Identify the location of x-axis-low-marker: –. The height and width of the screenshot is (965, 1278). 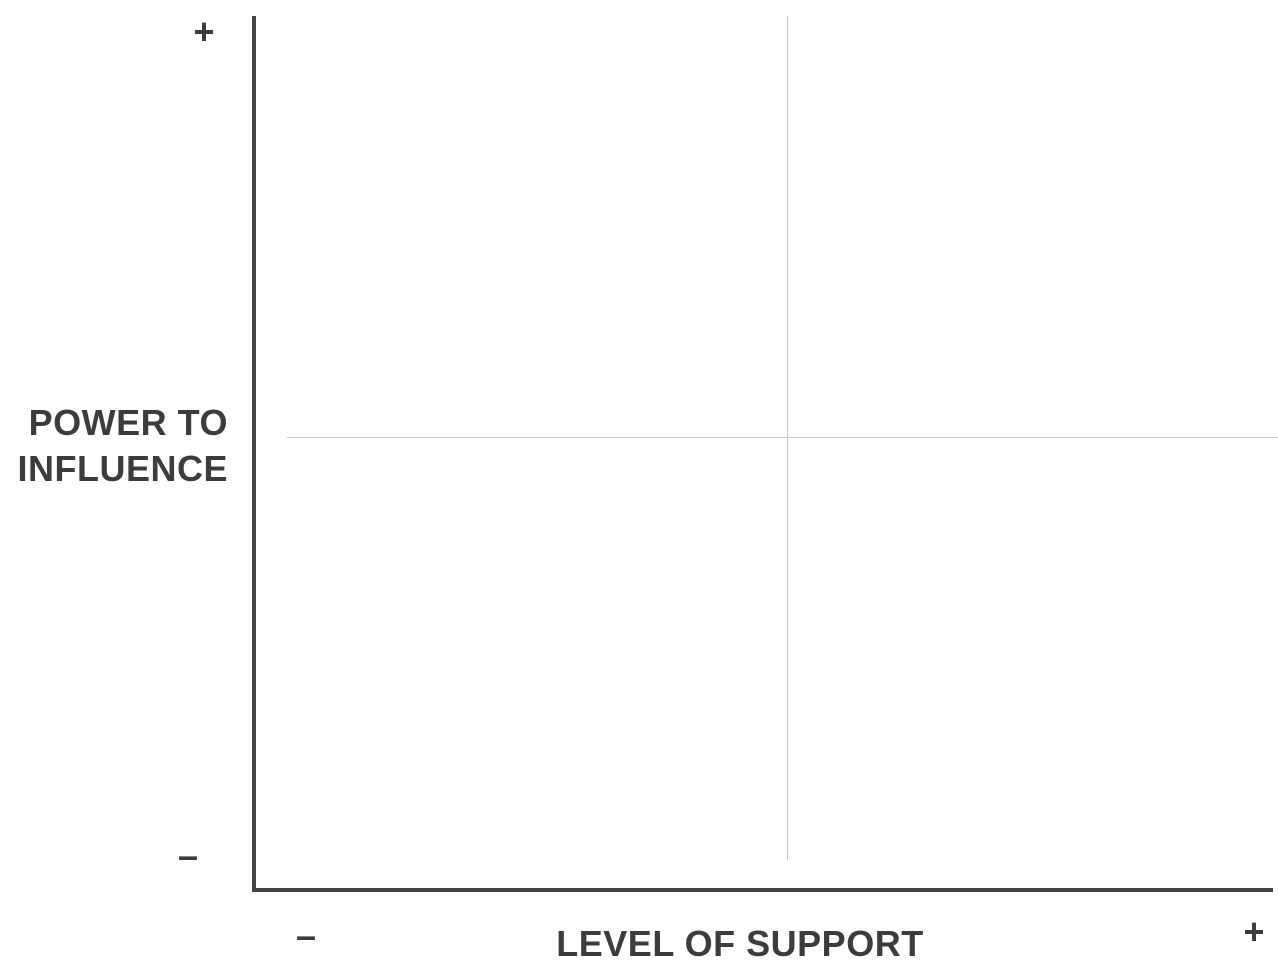
(306, 935).